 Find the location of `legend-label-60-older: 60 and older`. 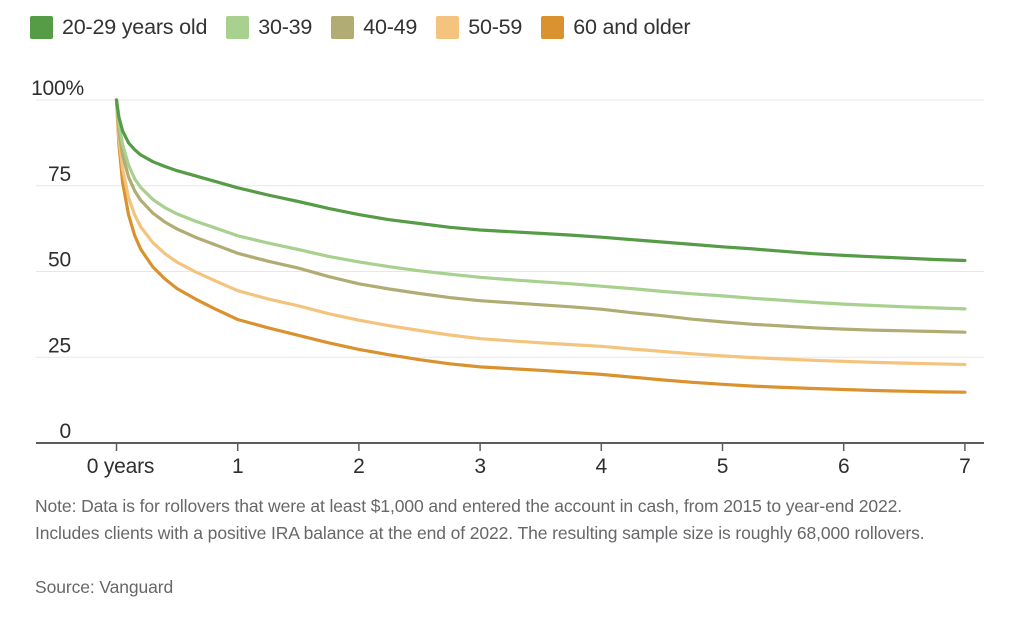

legend-label-60-older: 60 and older is located at coordinates (632, 27).